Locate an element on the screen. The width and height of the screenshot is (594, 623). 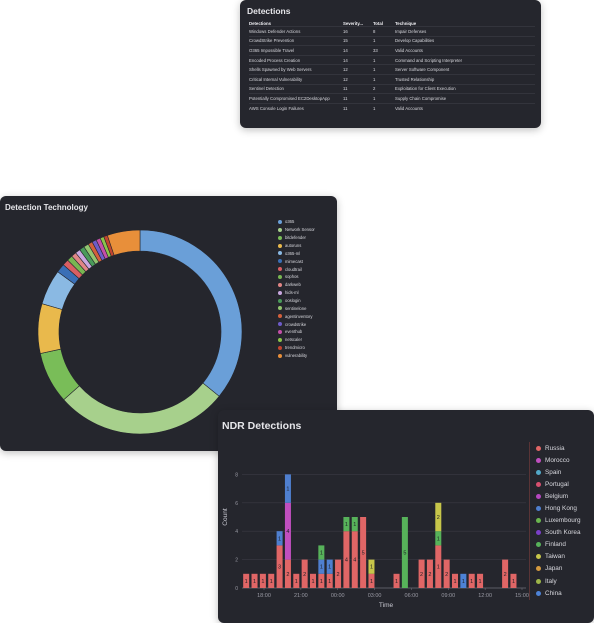
legend-item: Spain is located at coordinates (558, 472).